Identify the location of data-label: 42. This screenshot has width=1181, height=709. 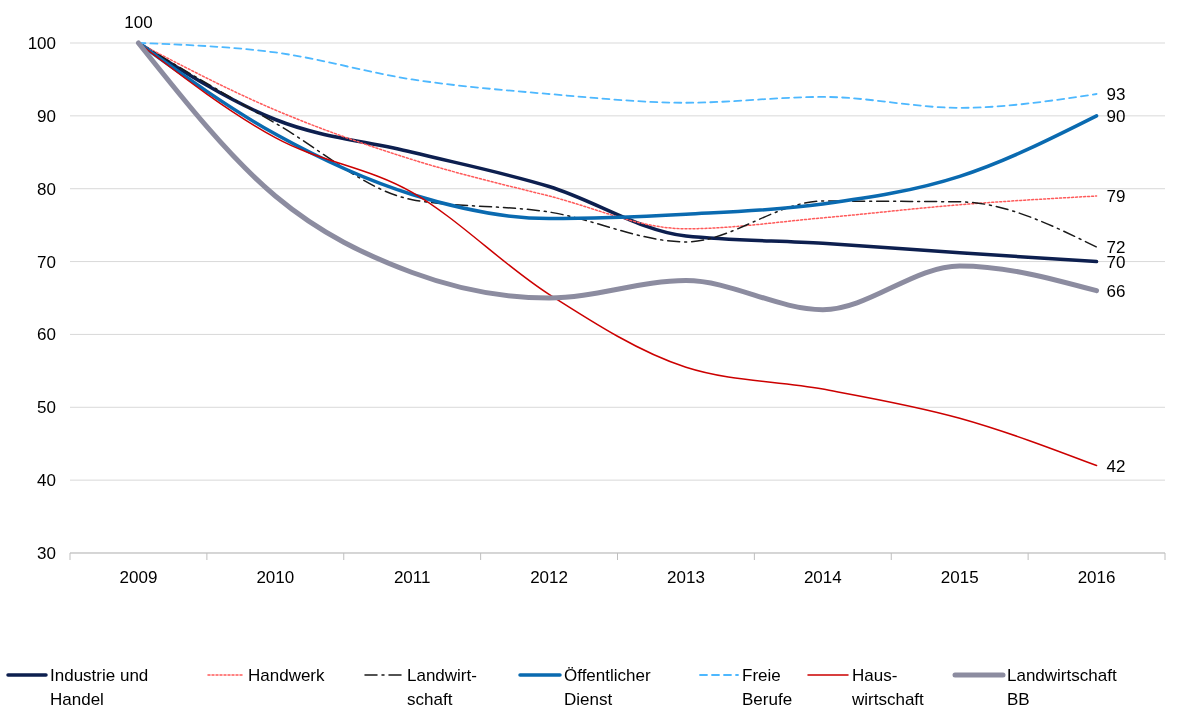
(1116, 466).